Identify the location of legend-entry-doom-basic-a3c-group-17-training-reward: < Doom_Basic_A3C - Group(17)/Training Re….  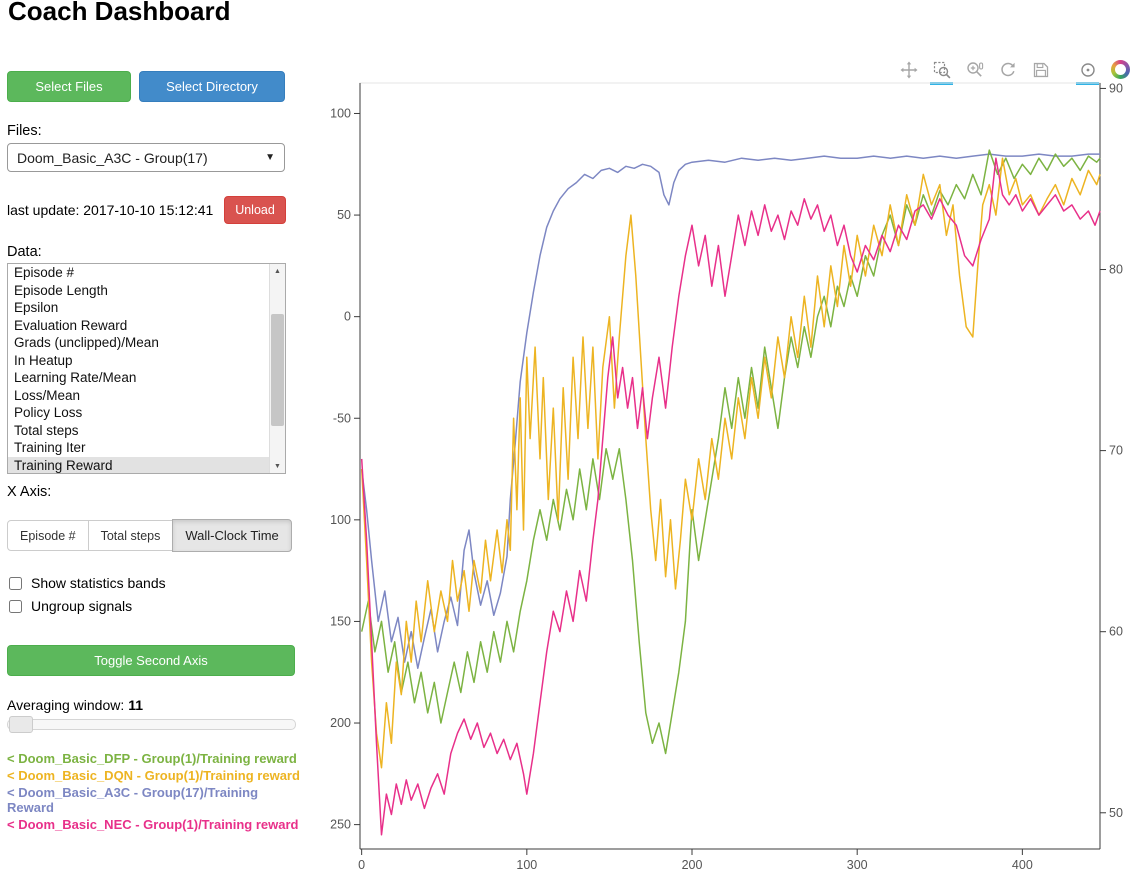
(133, 800).